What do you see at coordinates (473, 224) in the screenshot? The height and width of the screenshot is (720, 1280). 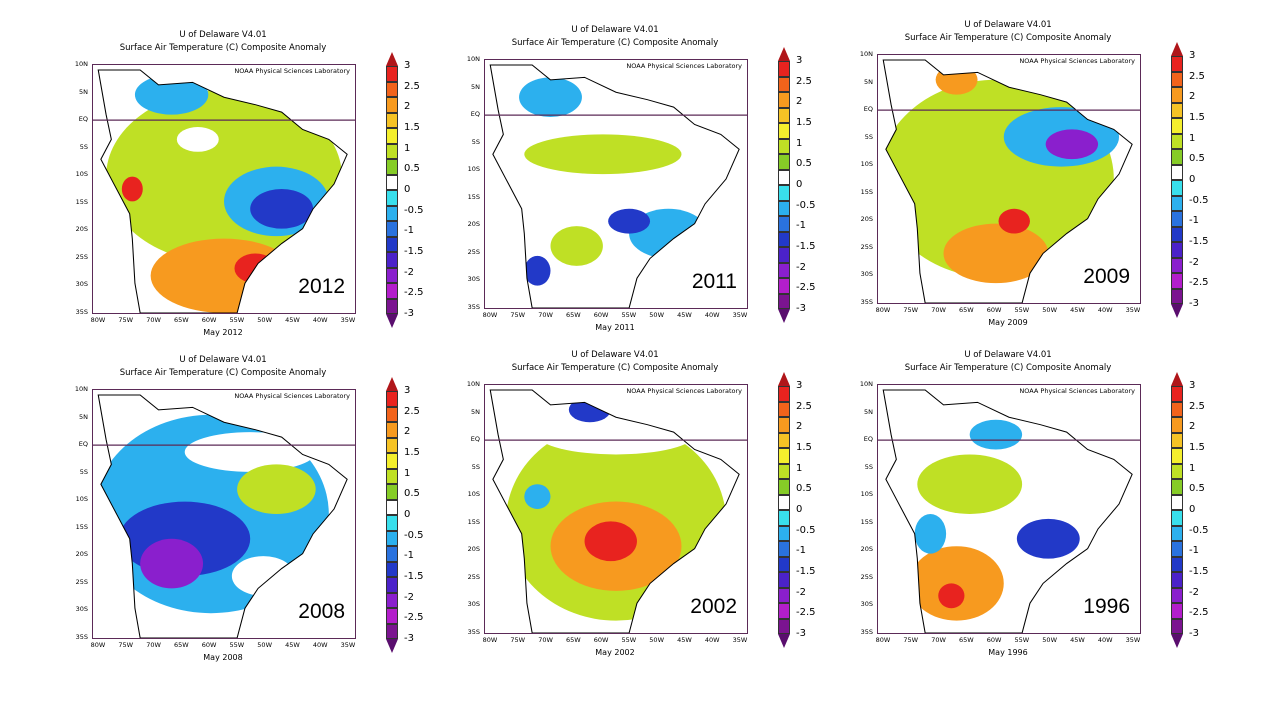 I see `lat-tick-label: 20S` at bounding box center [473, 224].